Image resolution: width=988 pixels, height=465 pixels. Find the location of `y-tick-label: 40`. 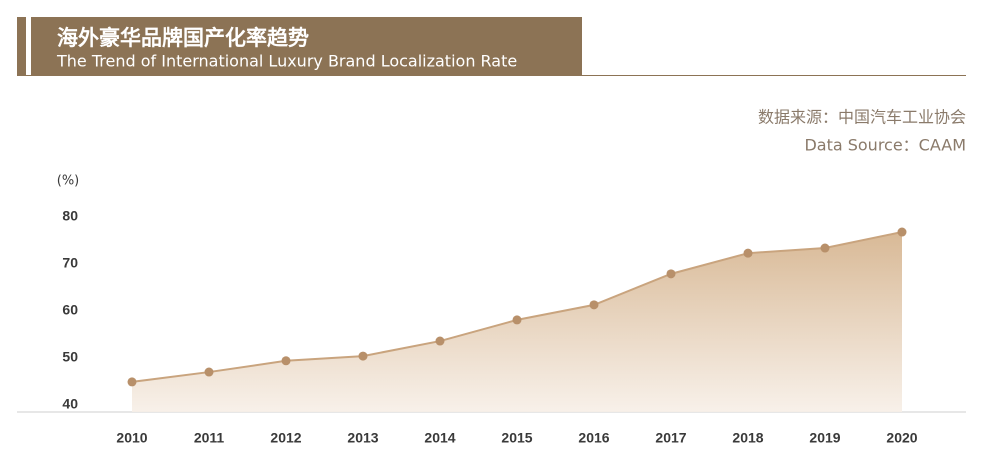

y-tick-label: 40 is located at coordinates (70, 404).